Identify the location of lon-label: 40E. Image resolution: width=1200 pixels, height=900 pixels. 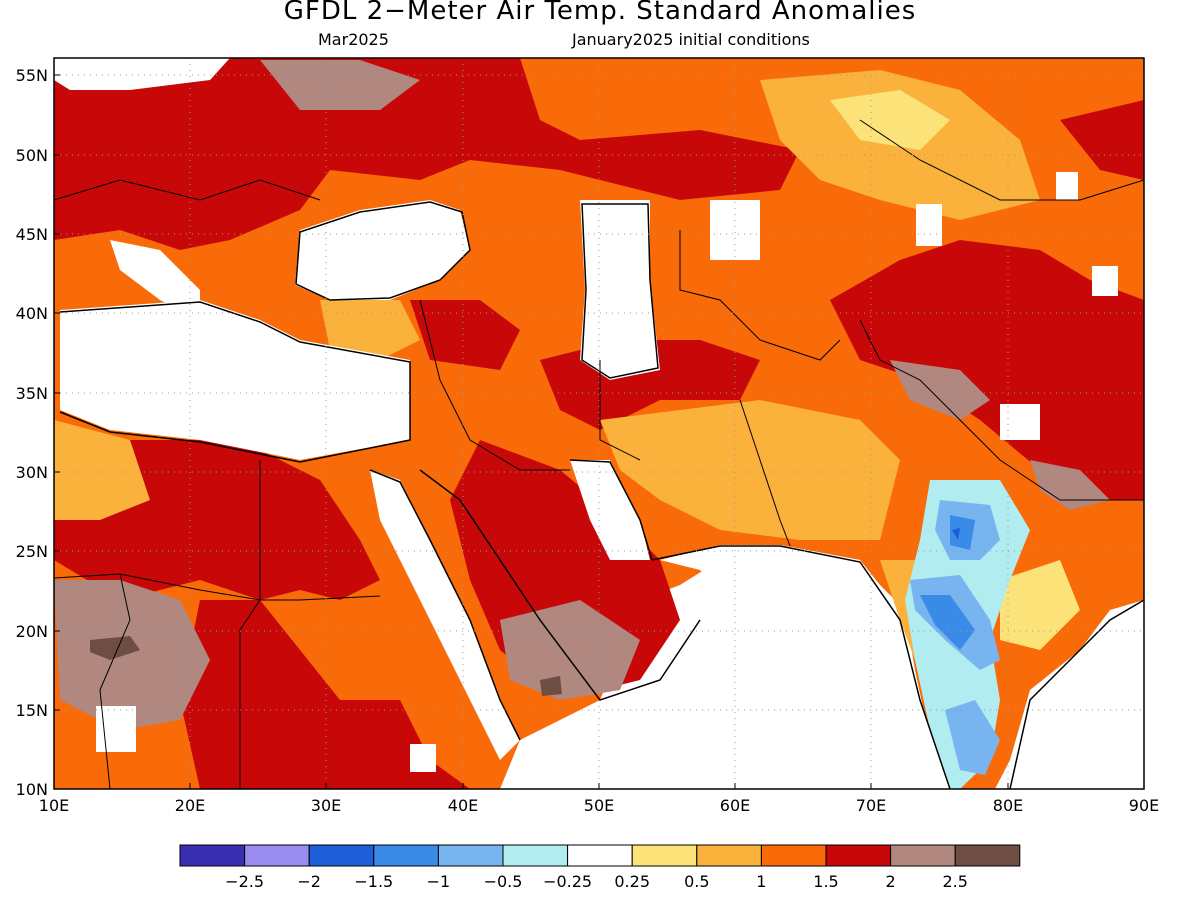
(463, 805).